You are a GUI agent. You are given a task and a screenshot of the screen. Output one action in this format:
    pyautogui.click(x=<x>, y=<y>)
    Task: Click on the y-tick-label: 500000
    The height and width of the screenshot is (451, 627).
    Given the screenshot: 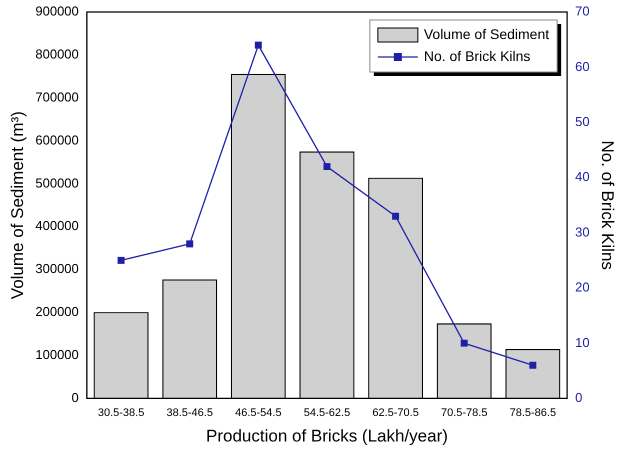 What is the action you would take?
    pyautogui.click(x=57, y=182)
    